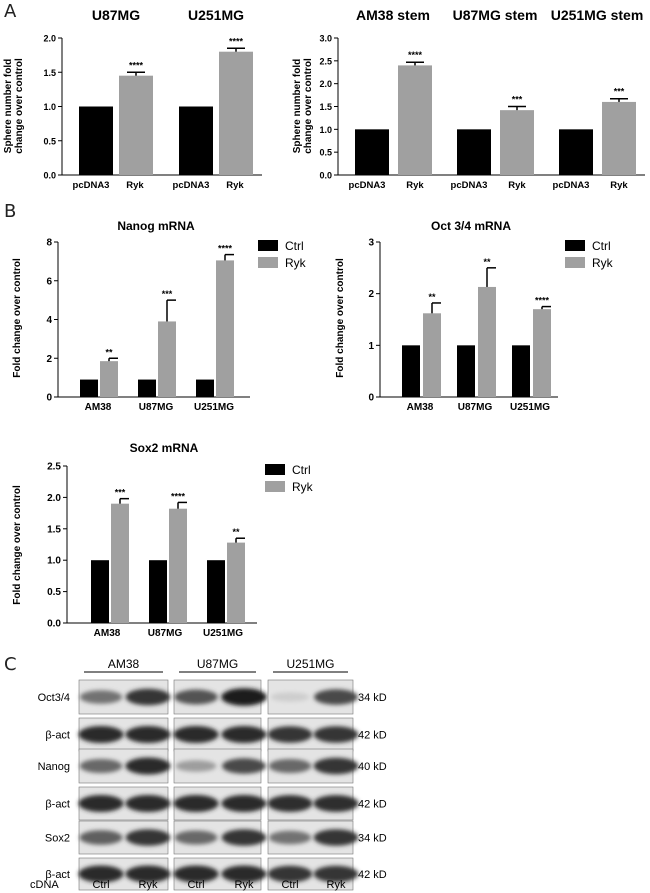 The image size is (650, 893). What do you see at coordinates (393, 15) in the screenshot?
I see `a2-group-title: AM38 stem` at bounding box center [393, 15].